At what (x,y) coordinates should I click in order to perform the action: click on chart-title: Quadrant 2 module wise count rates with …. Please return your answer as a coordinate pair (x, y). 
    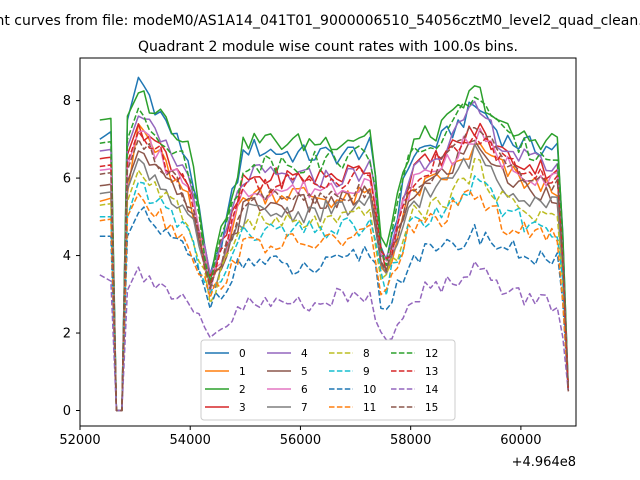
    Looking at the image, I should click on (328, 47).